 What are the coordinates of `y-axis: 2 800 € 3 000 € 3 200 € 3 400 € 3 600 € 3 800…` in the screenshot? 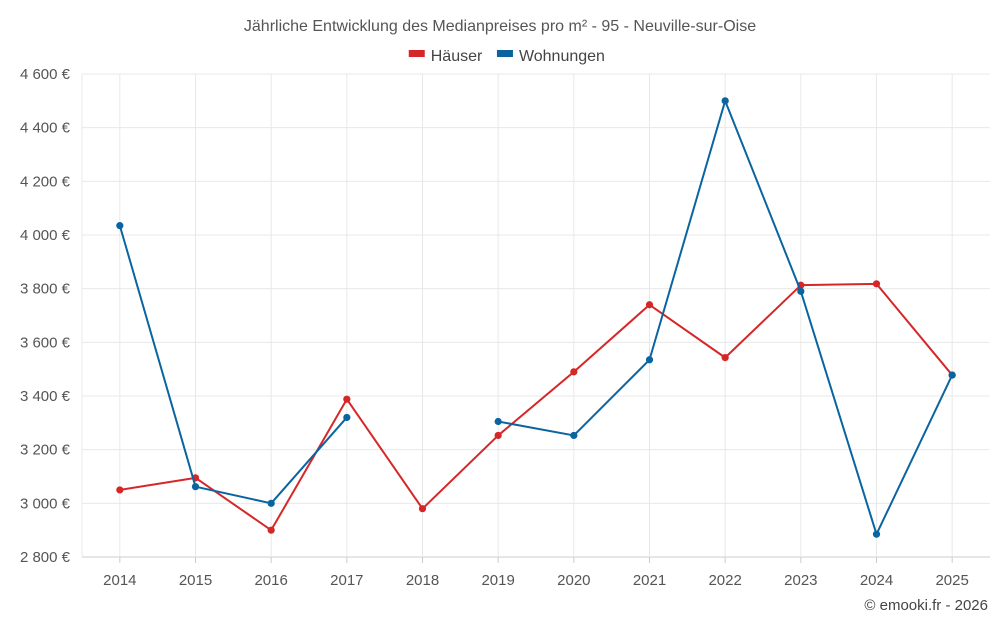 It's located at (45, 316).